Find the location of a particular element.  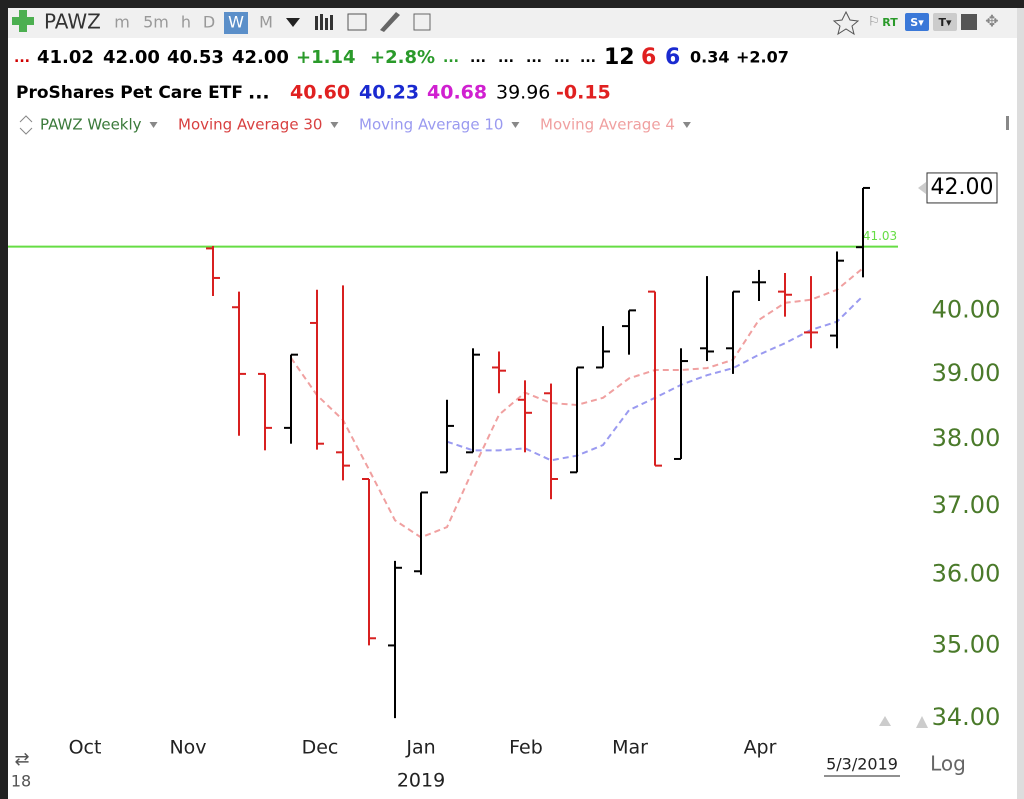

legend-entry: Moving Average 4 is located at coordinates (607, 125).